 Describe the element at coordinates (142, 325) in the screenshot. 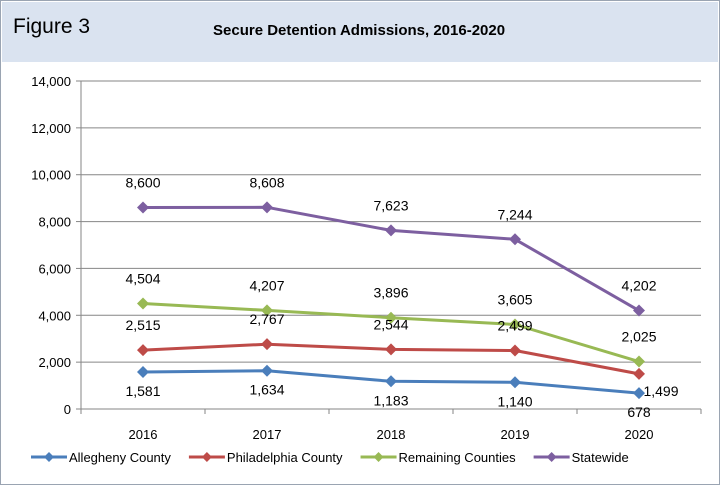

I see `data-label: 2,515` at that location.